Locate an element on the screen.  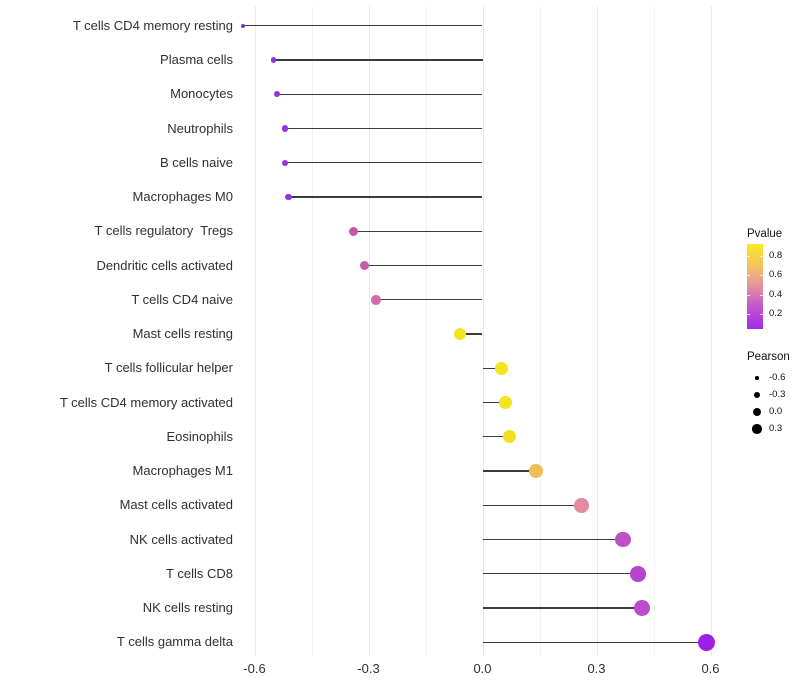
y-axis-label: Mast cells resting is located at coordinates (182, 334).